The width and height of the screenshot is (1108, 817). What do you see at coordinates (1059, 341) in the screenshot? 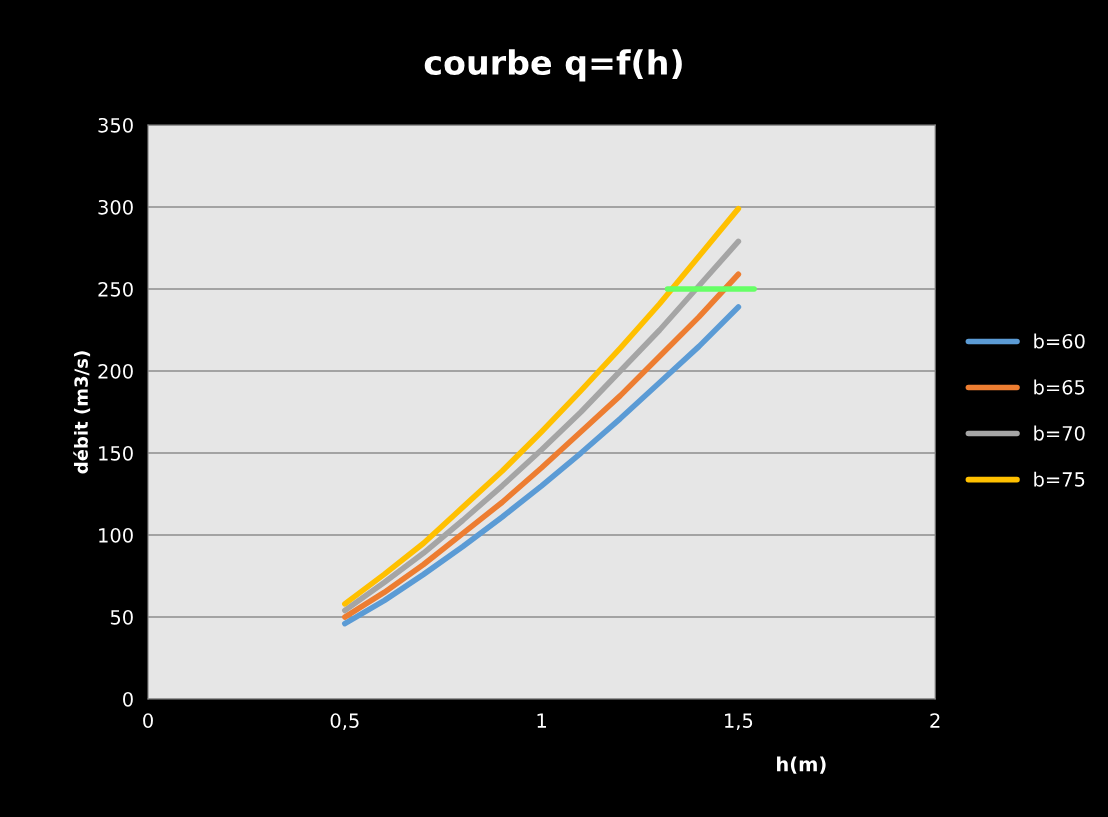
I see `legend-label: b=60` at bounding box center [1059, 341].